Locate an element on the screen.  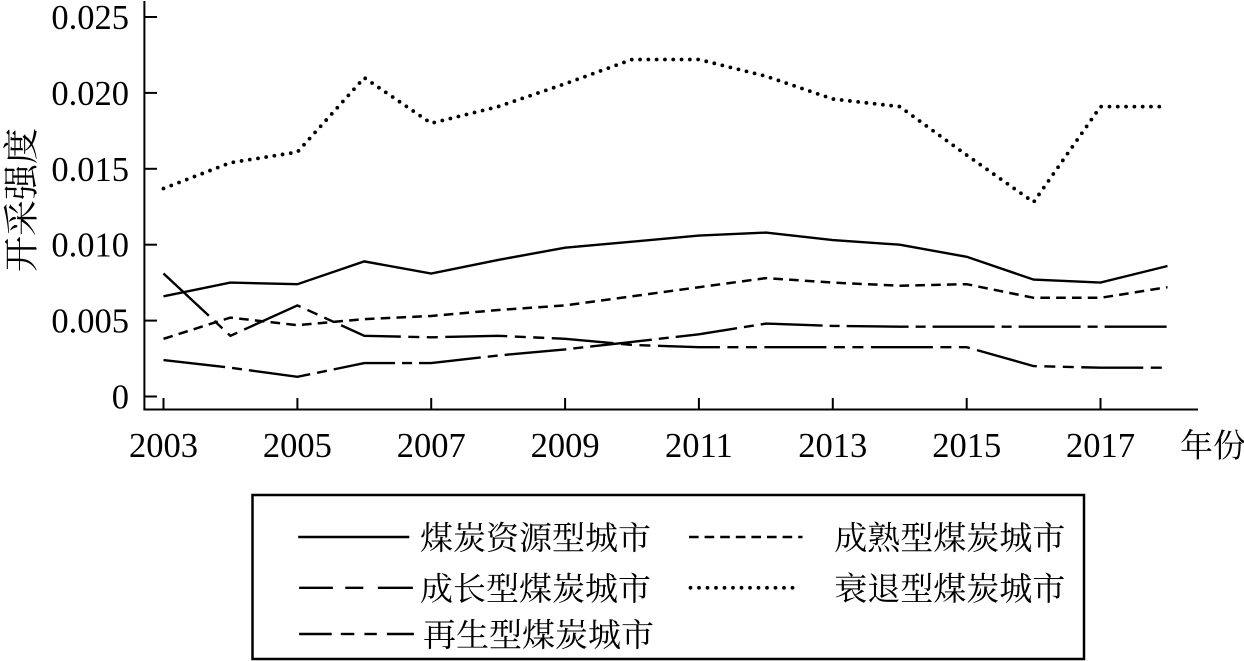
svg-text: 0.025 is located at coordinates (90, 18).